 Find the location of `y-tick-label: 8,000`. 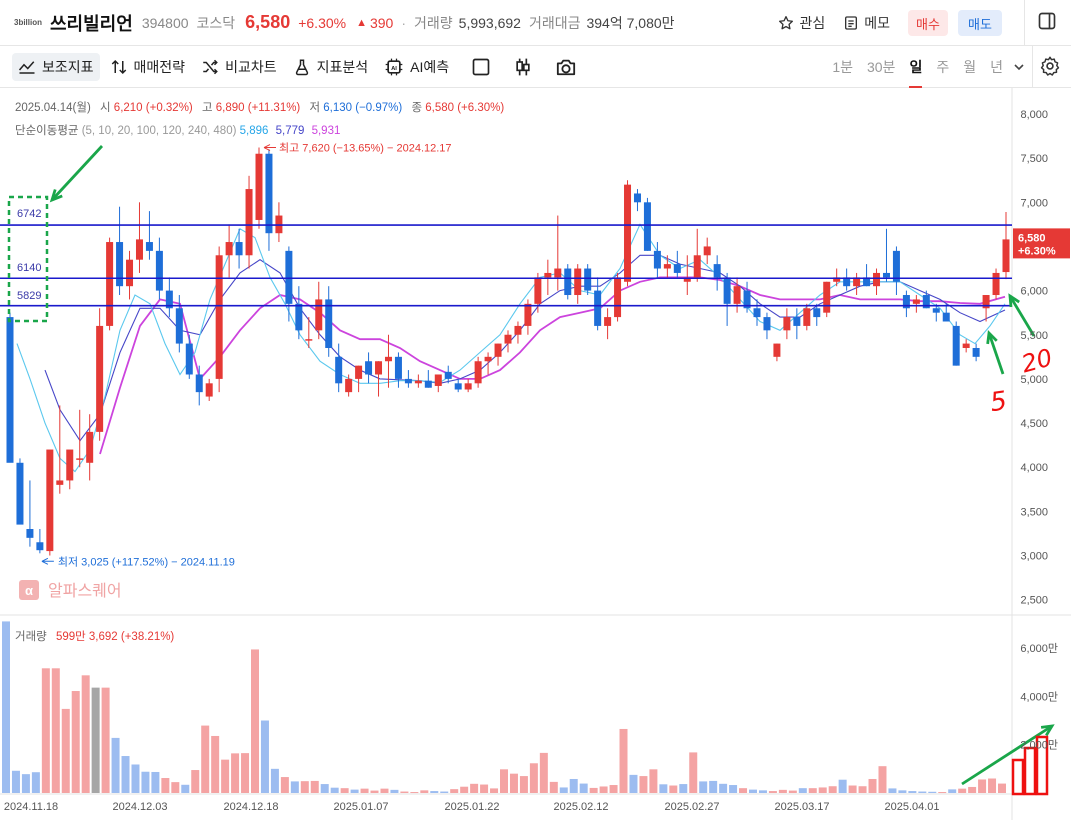

y-tick-label: 8,000 is located at coordinates (1034, 115).